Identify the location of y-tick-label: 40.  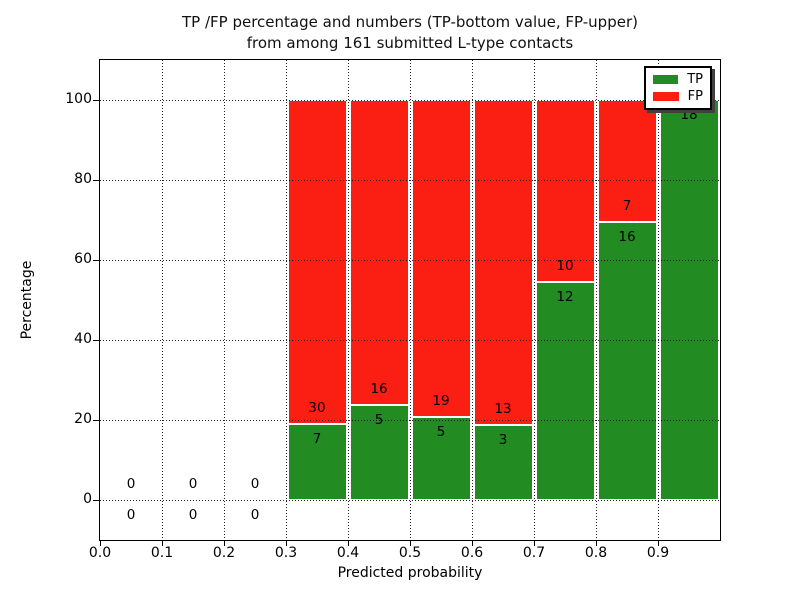
(83, 339).